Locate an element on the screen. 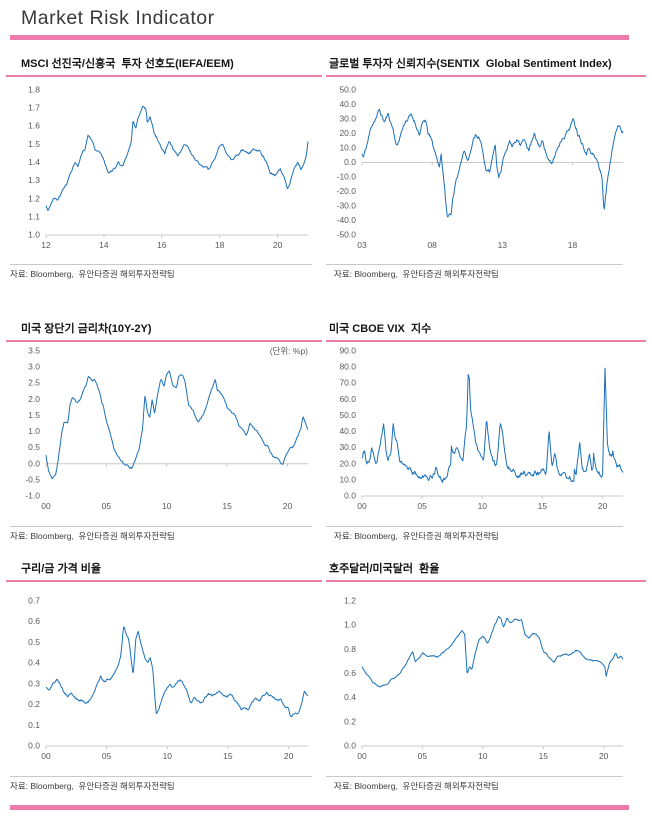  svg-text: 14 is located at coordinates (104, 245).